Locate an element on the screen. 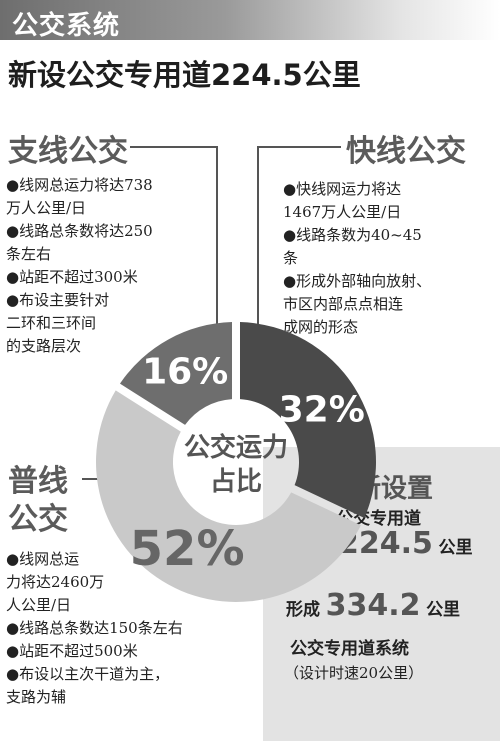  regular-bullet: ●布设以主次干道为主， is located at coordinates (88, 674).